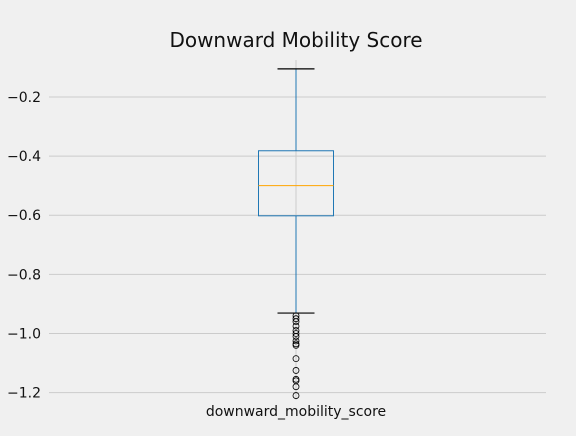  I want to click on y-axis: −0.2 −0.4 −0.6 −0.8 −1.0 −1.2, so click(24, 246).